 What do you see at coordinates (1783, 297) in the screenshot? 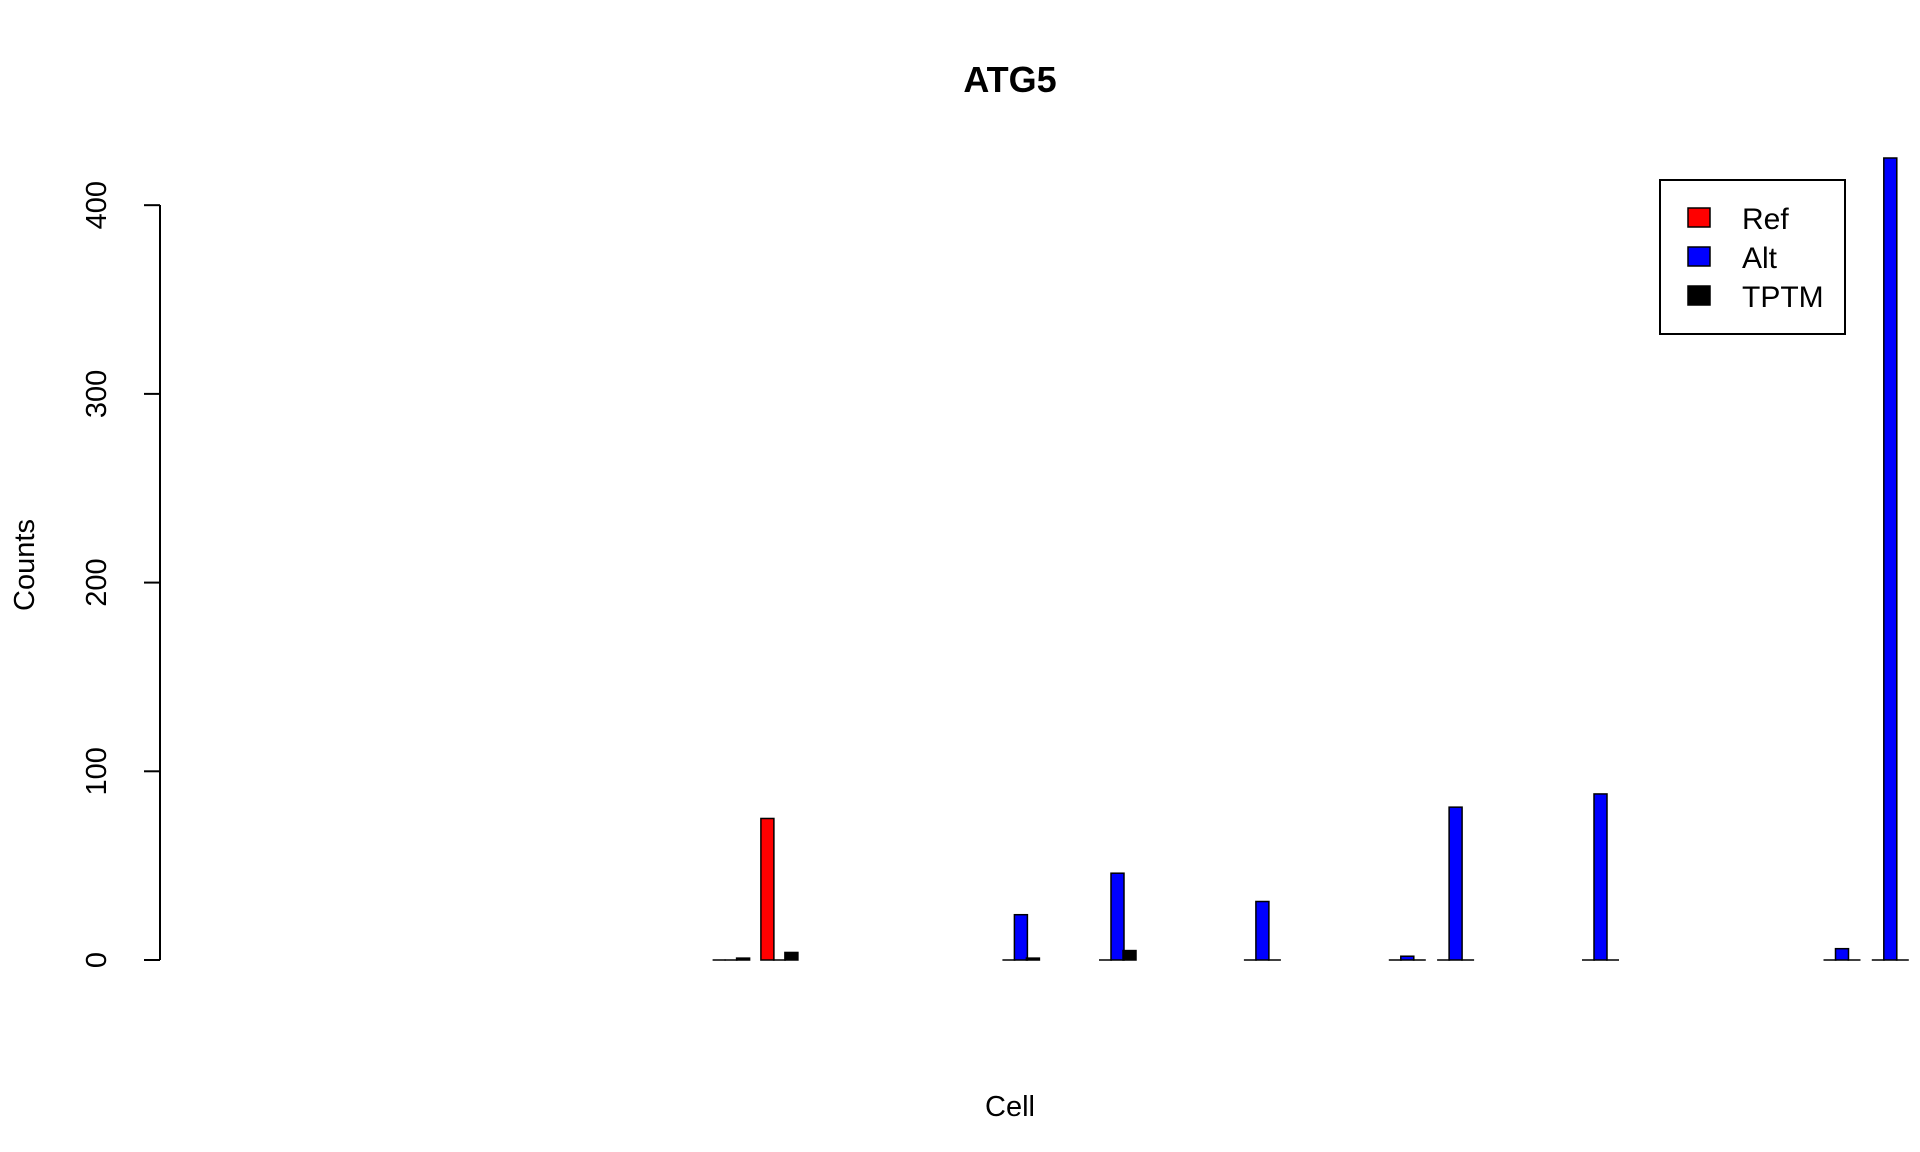
I see `legend-label-tptm: TPTM` at bounding box center [1783, 297].